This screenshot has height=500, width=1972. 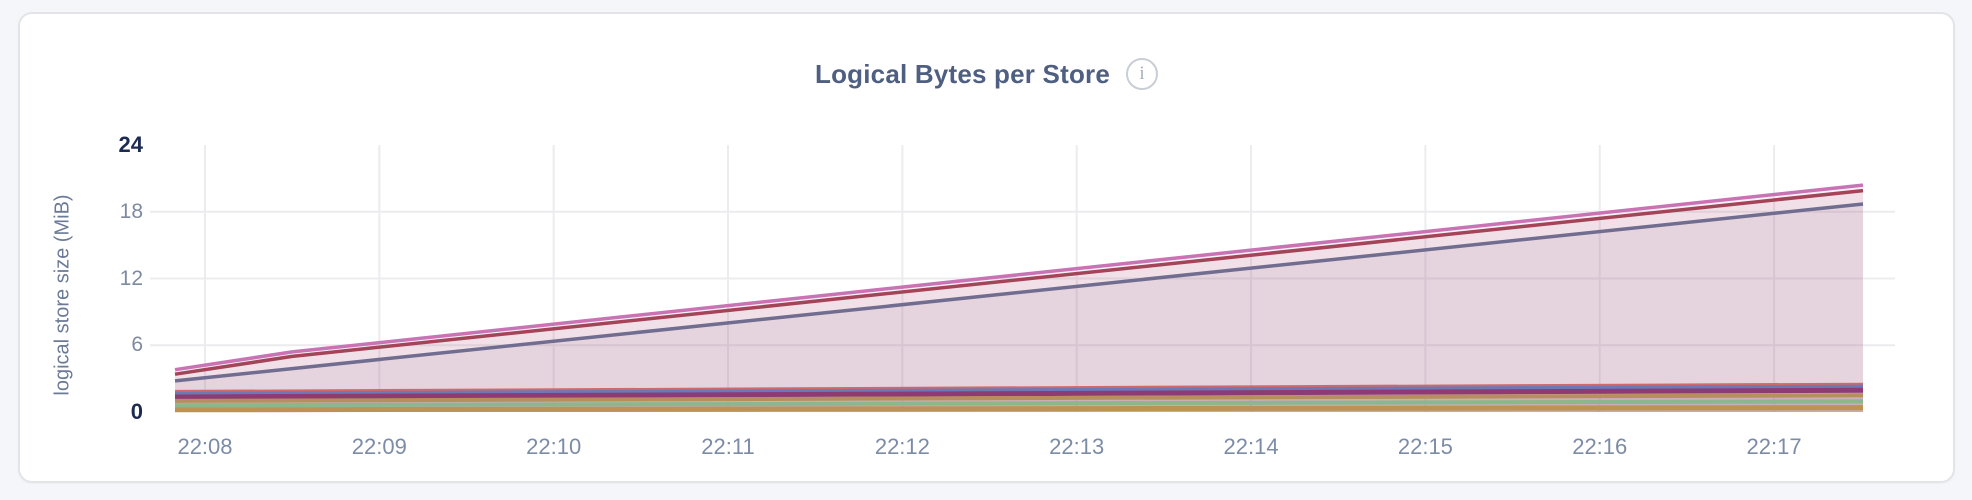 What do you see at coordinates (1019, 403) in the screenshot?
I see `series-green-line` at bounding box center [1019, 403].